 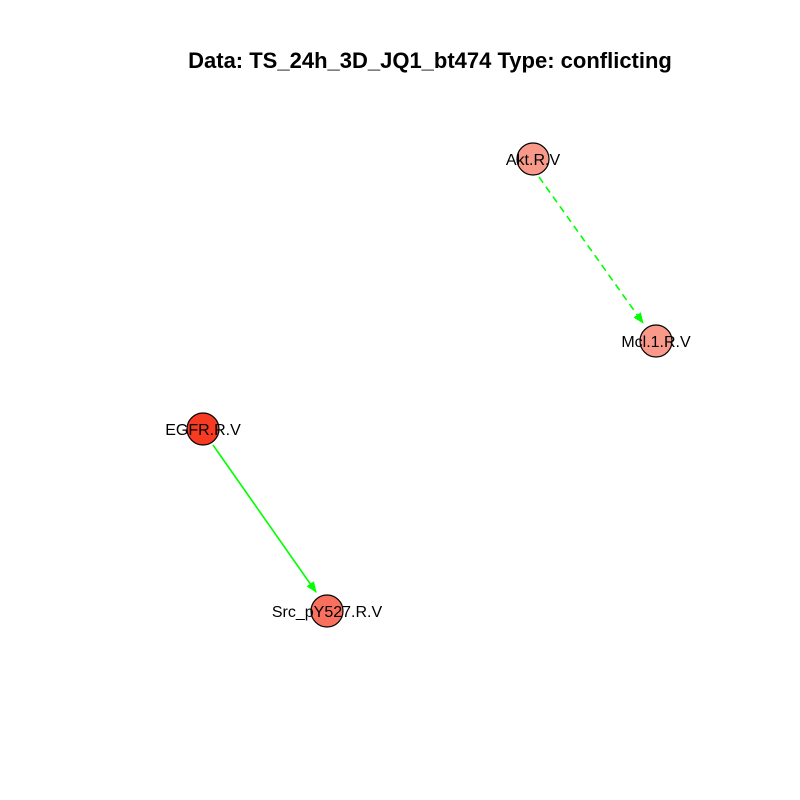 I want to click on node-mcl1: Mcl.1.R.V, so click(x=656, y=341).